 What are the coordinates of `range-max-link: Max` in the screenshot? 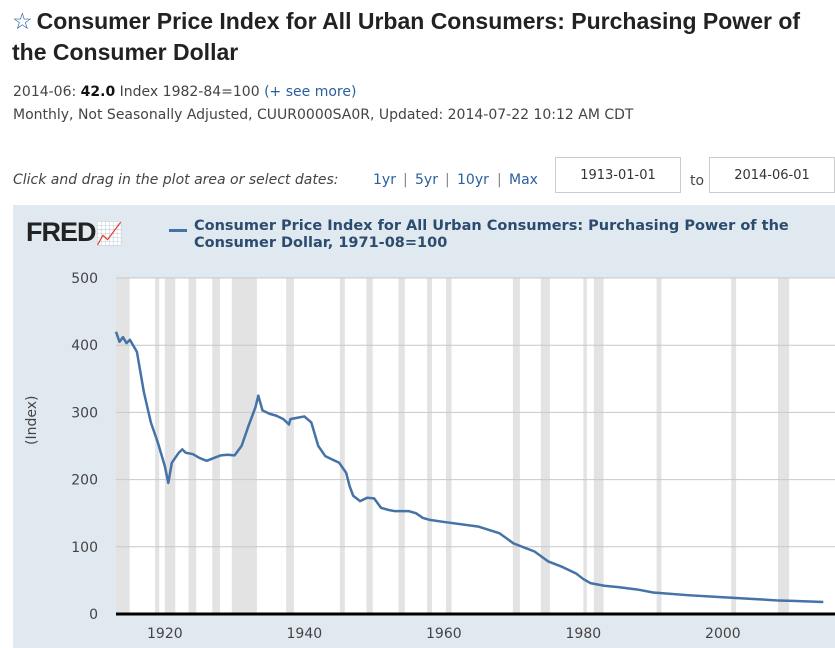 It's located at (523, 180).